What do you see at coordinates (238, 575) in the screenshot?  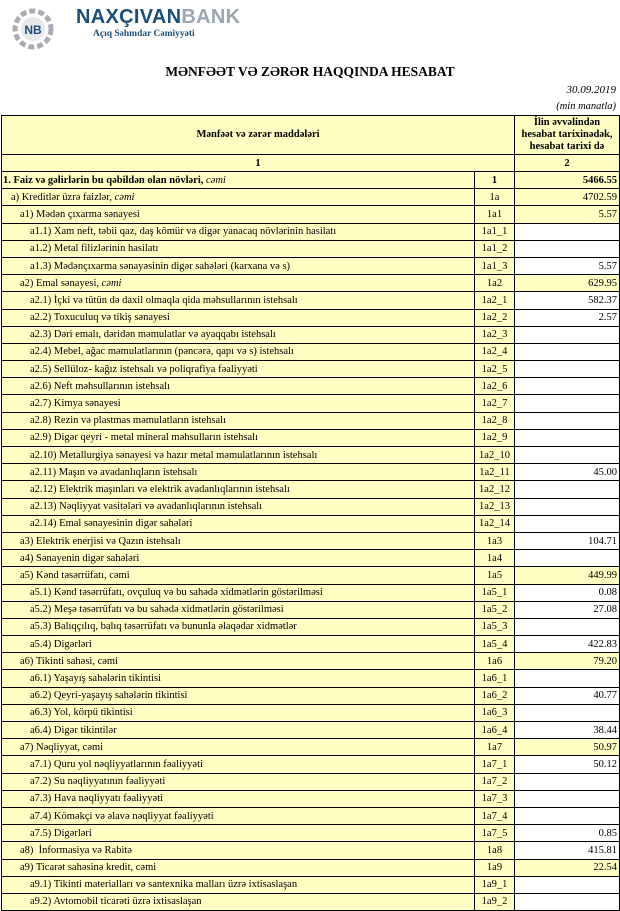 I see `row-label: a5) Kənd təsərrüfatı, cəmi` at bounding box center [238, 575].